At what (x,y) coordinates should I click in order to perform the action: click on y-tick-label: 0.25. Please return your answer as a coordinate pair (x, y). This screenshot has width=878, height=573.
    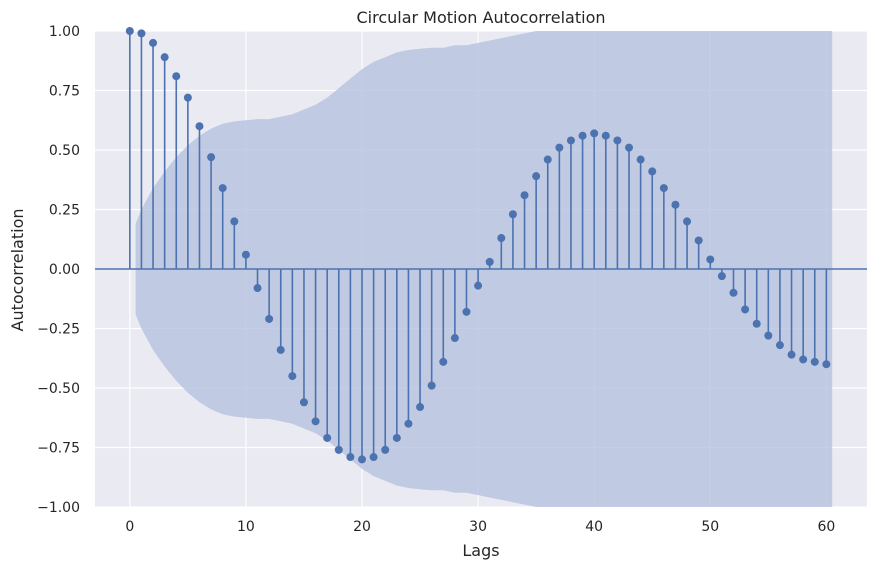
    Looking at the image, I should click on (64, 211).